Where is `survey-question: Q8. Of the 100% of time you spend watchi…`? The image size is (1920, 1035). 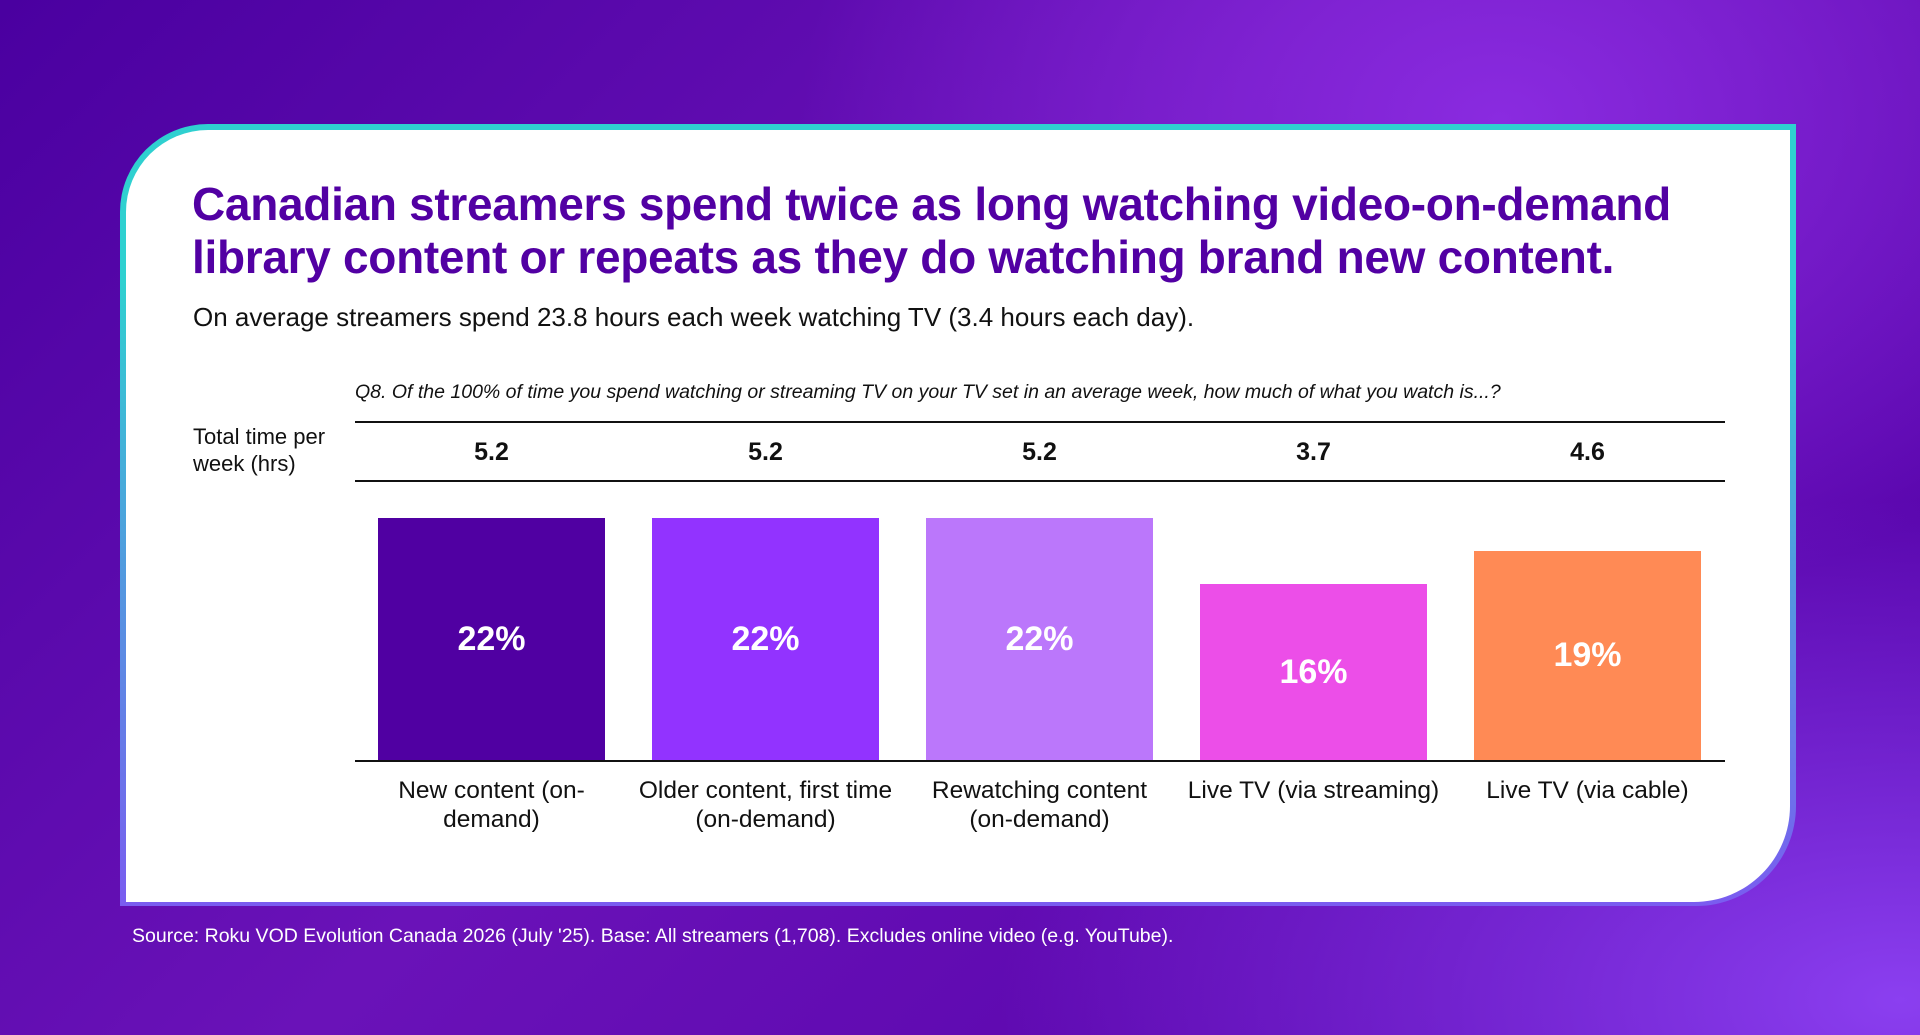
survey-question: Q8. Of the 100% of time you spend watchi… is located at coordinates (928, 392).